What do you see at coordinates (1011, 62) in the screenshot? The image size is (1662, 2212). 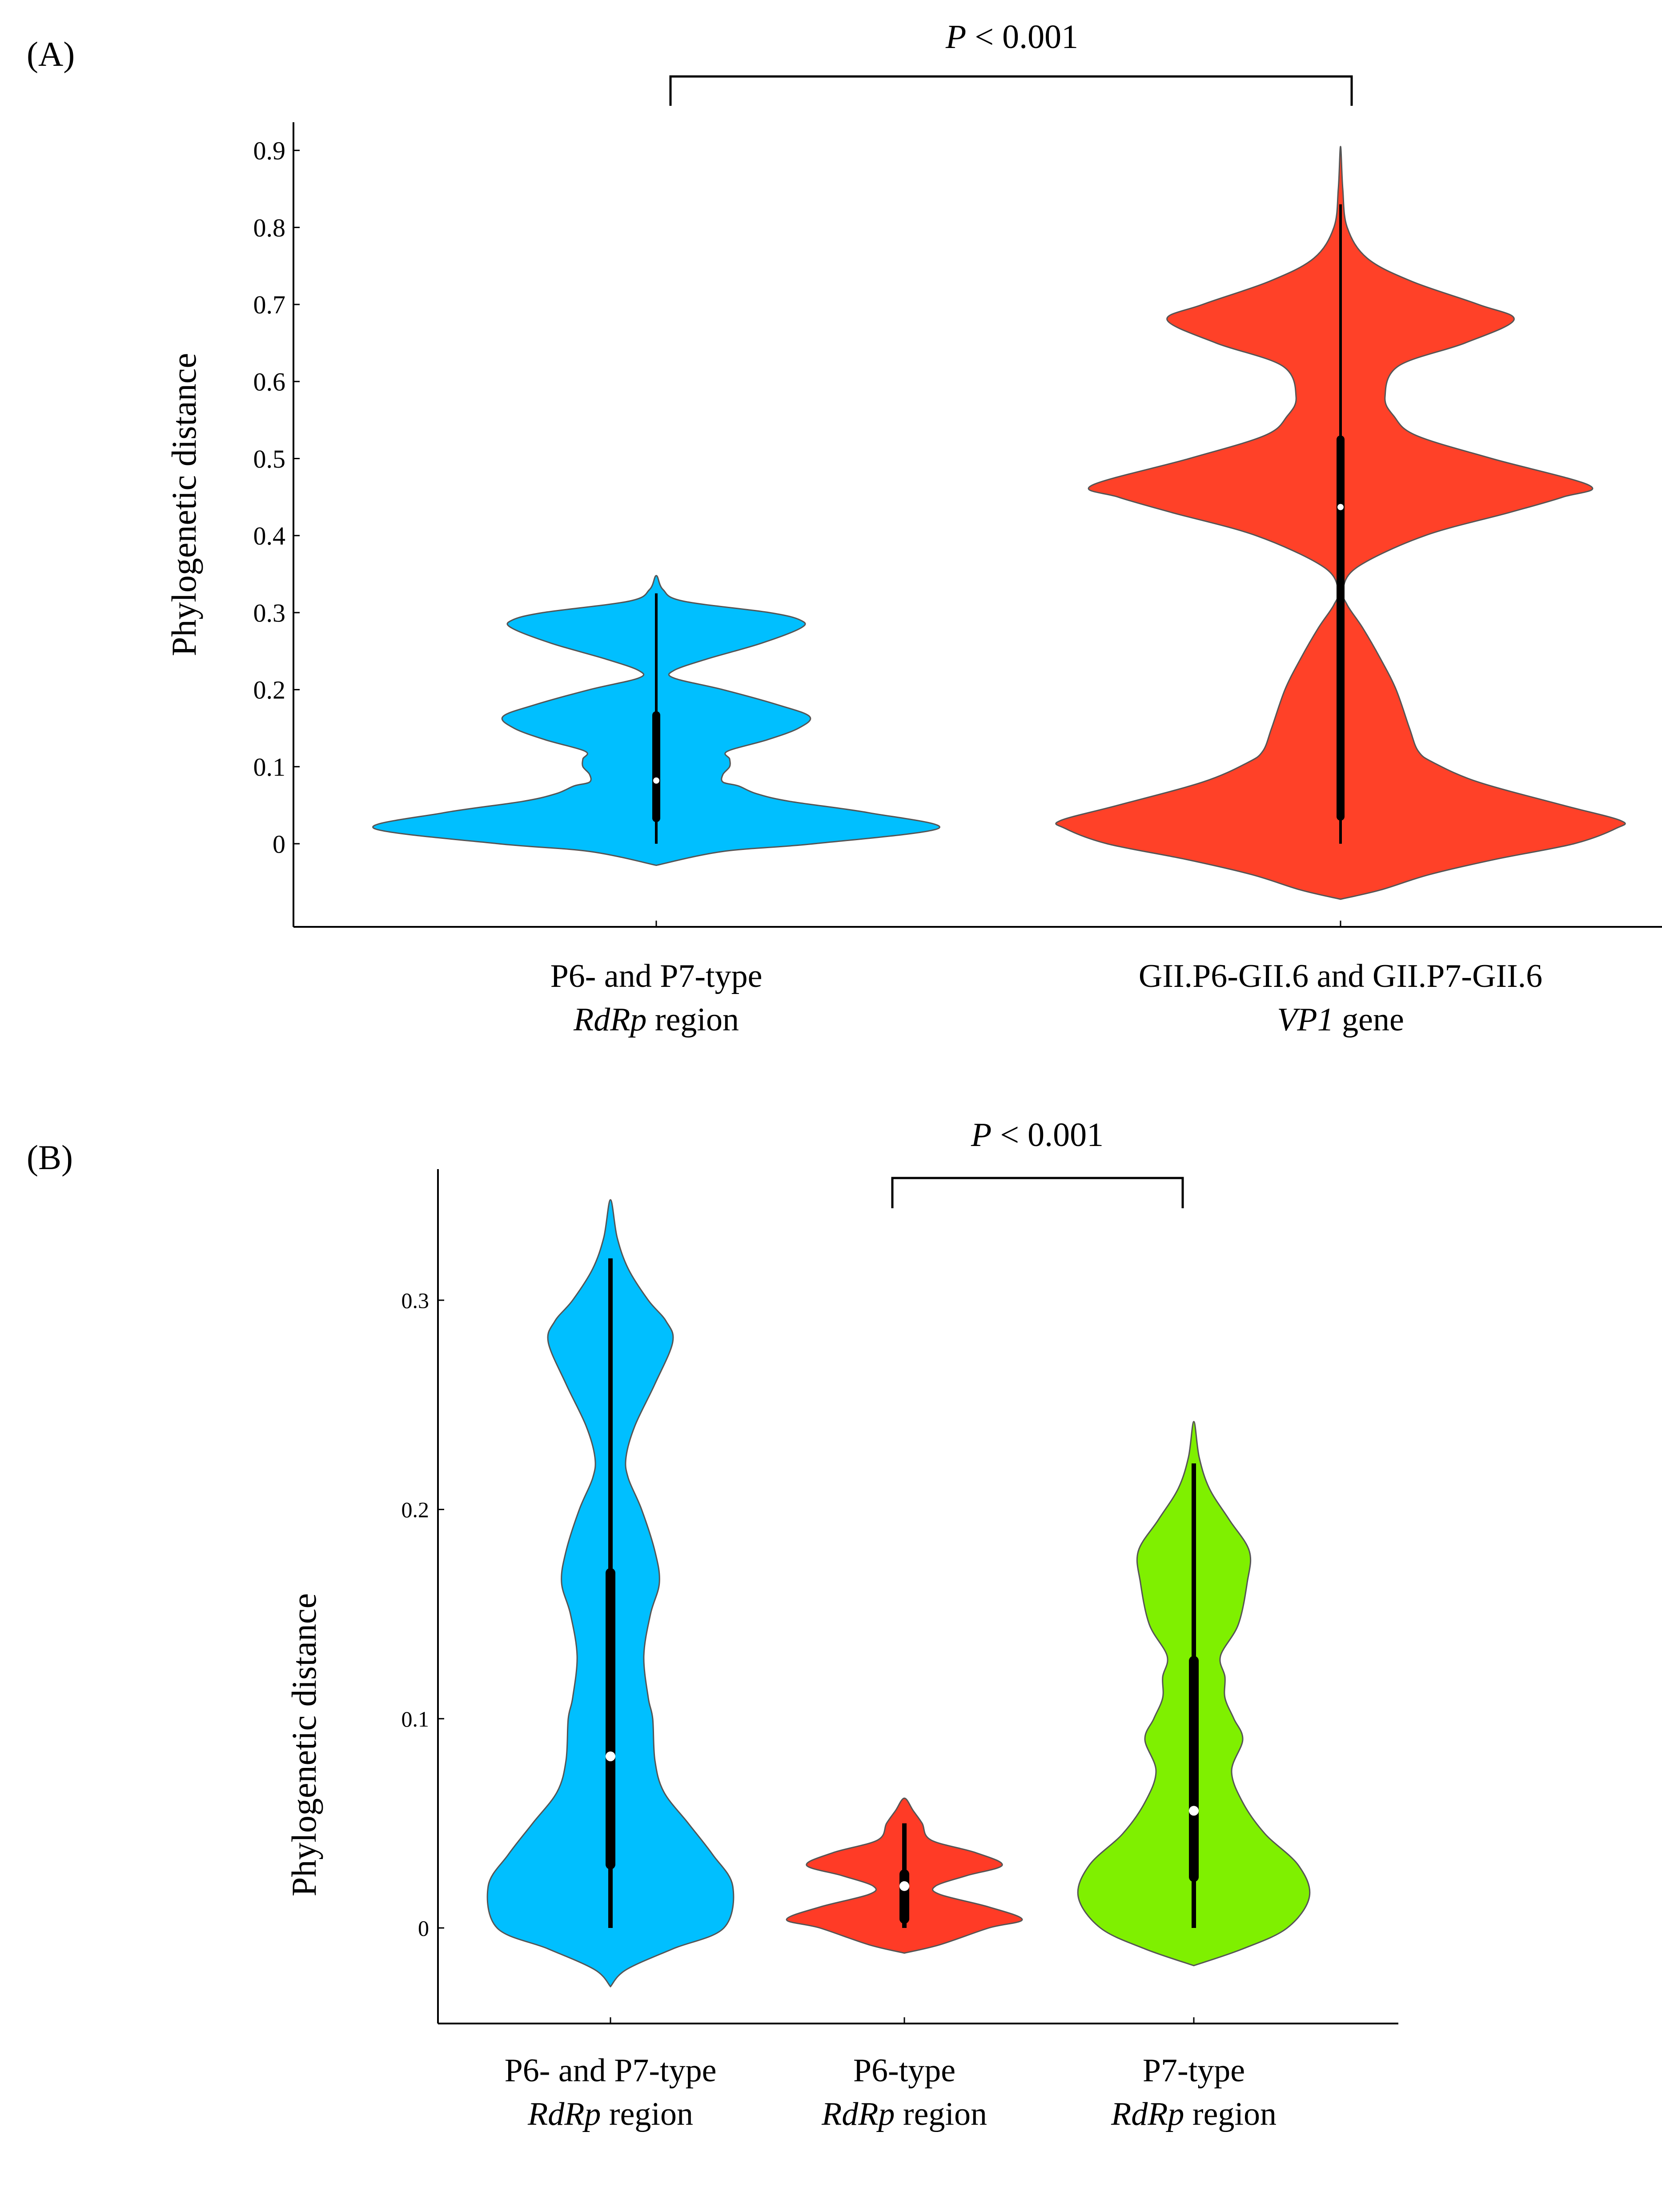 I see `panel-a-significance-bracket: P < 0.001` at bounding box center [1011, 62].